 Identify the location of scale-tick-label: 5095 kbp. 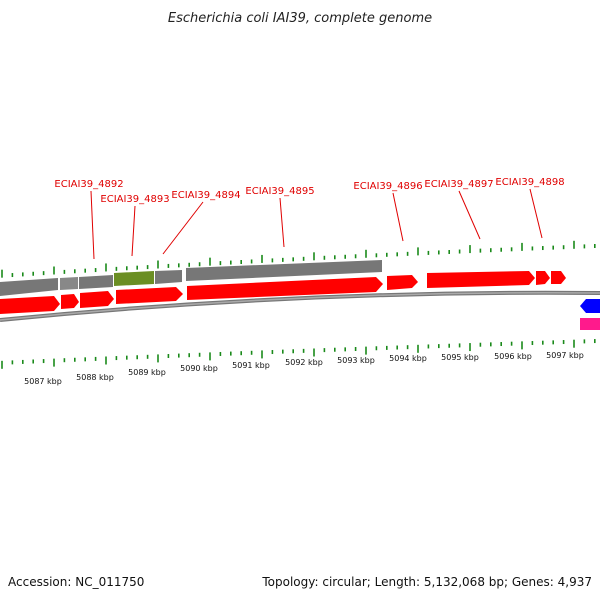
(460, 357).